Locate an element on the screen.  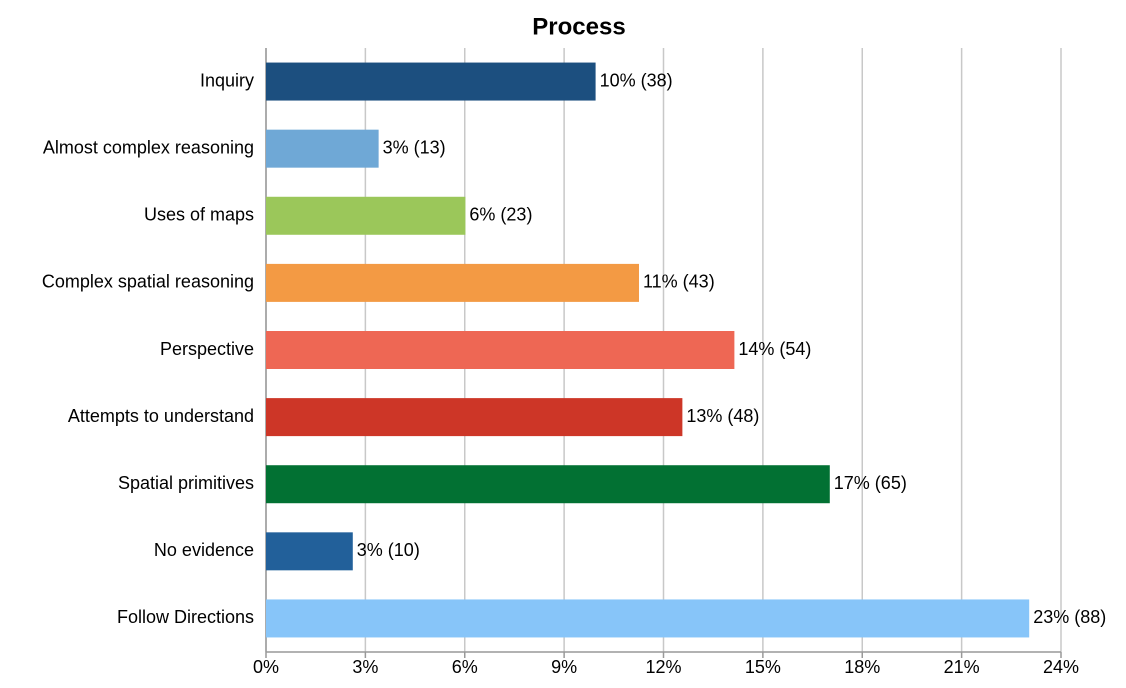
value-label: 14% (54) is located at coordinates (774, 349).